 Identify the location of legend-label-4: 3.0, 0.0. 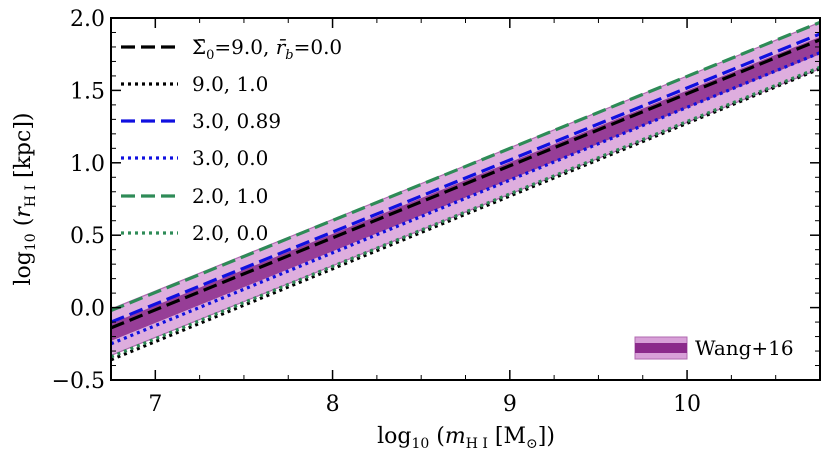
(230, 158).